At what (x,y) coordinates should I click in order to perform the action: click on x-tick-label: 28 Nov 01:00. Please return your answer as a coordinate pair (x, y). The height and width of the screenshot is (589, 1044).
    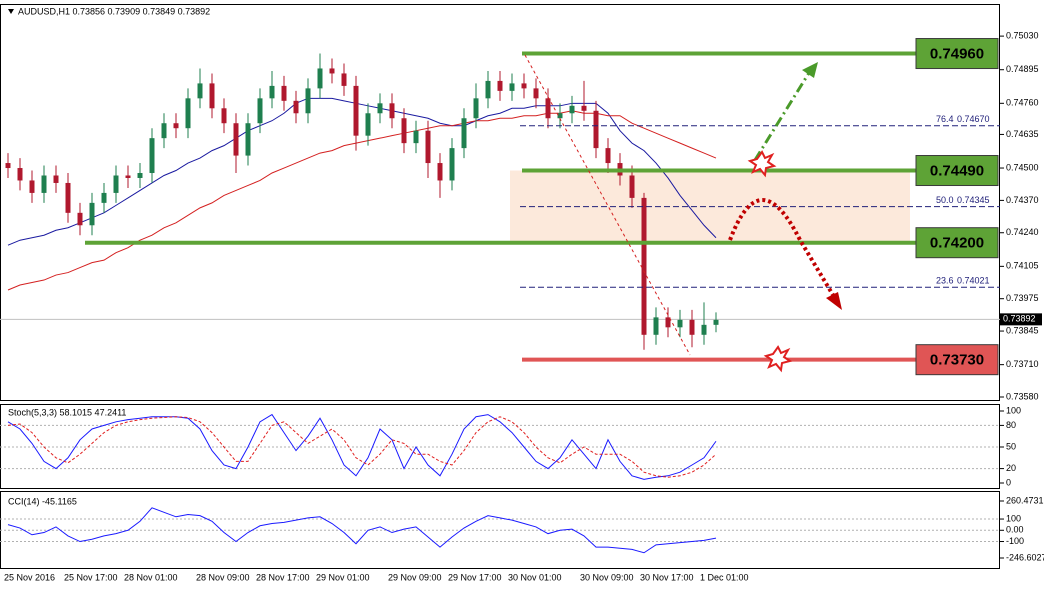
    Looking at the image, I should click on (151, 577).